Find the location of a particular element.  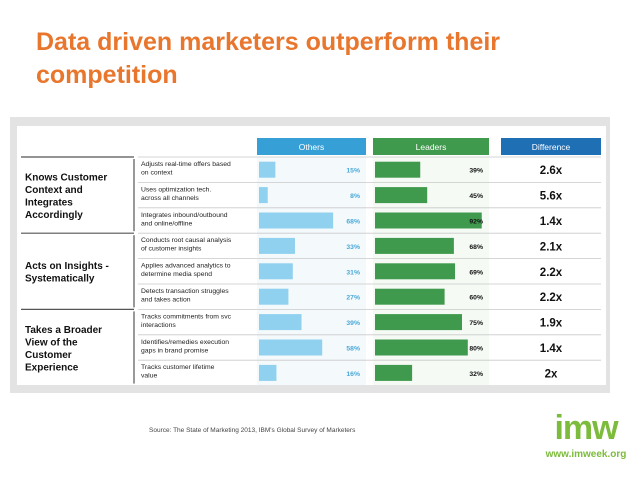

others-value-label: 33% is located at coordinates (353, 247).